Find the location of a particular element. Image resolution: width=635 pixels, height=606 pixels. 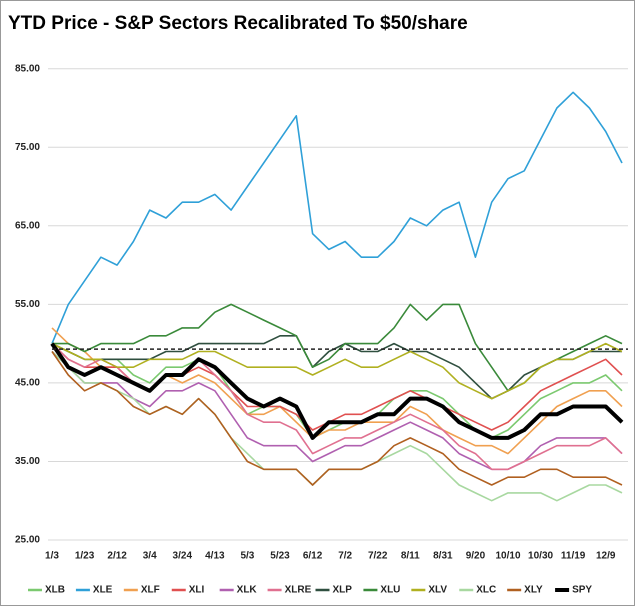

x-tick-label: 7/2 is located at coordinates (345, 556).